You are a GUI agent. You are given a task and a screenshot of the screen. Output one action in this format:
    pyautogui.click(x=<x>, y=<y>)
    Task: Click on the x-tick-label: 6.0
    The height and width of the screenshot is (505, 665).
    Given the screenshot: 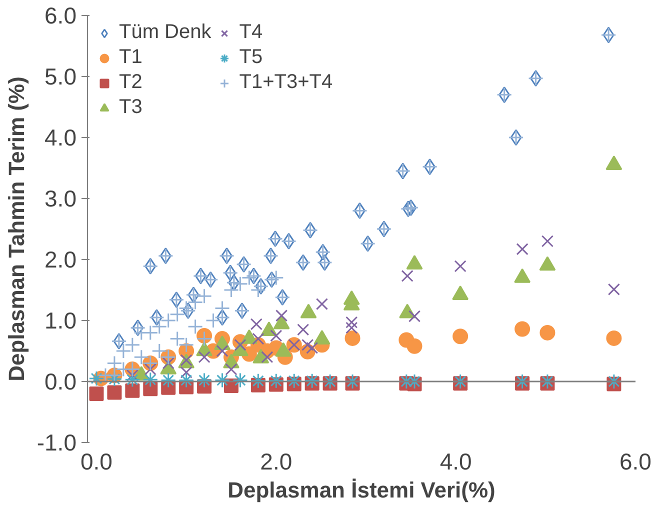 What is the action you would take?
    pyautogui.click(x=636, y=461)
    